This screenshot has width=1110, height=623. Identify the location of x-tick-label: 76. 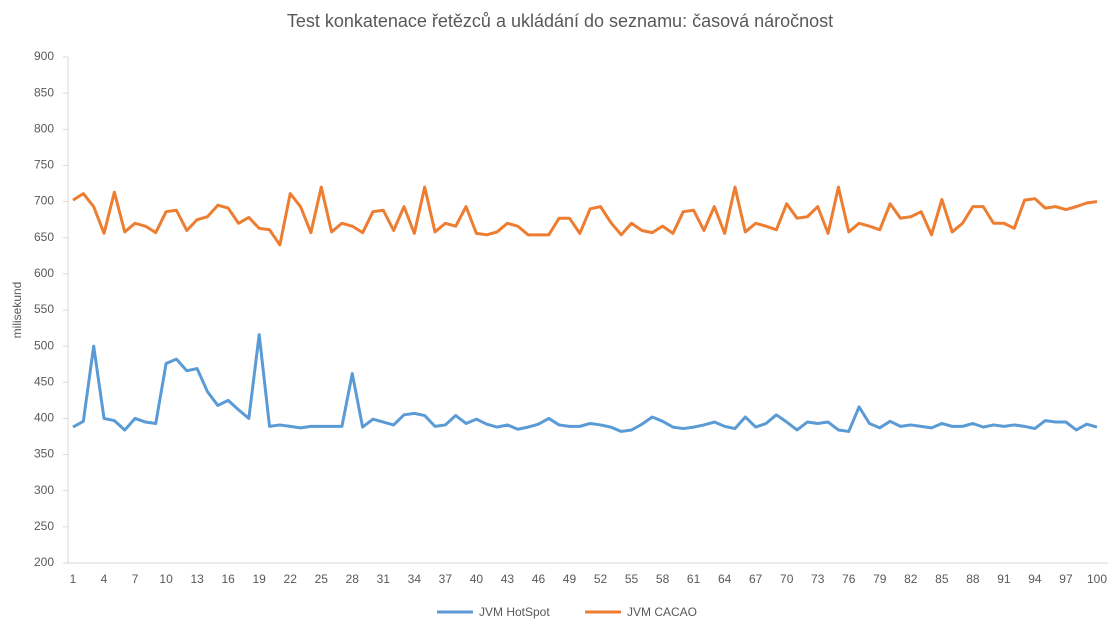
(849, 579).